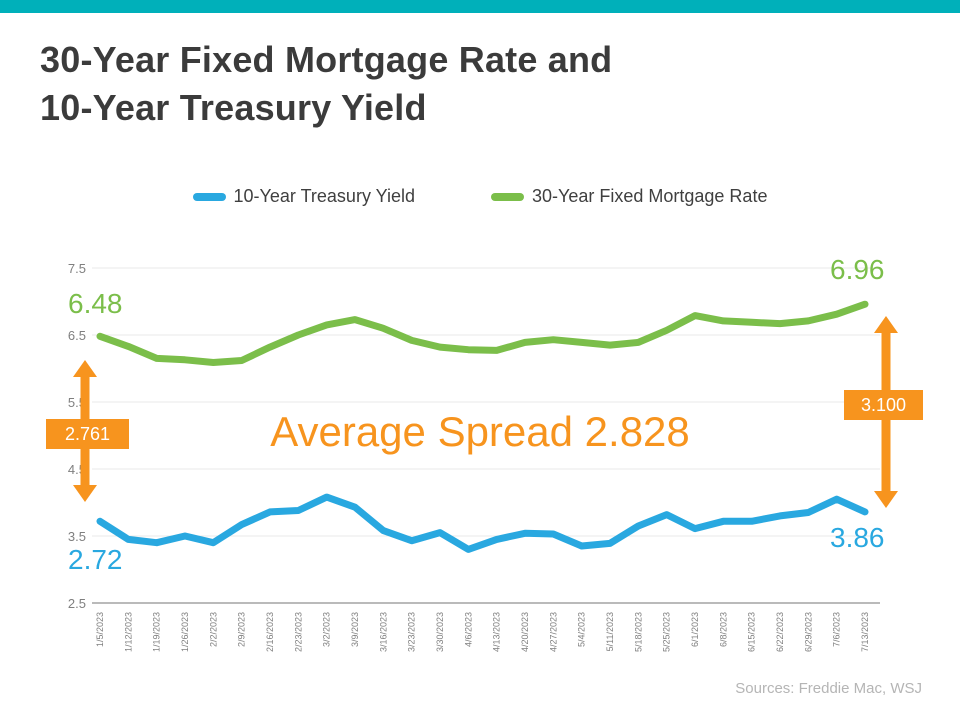  Describe the element at coordinates (298, 632) in the screenshot. I see `x-tick-label: 2/23/2023` at that location.